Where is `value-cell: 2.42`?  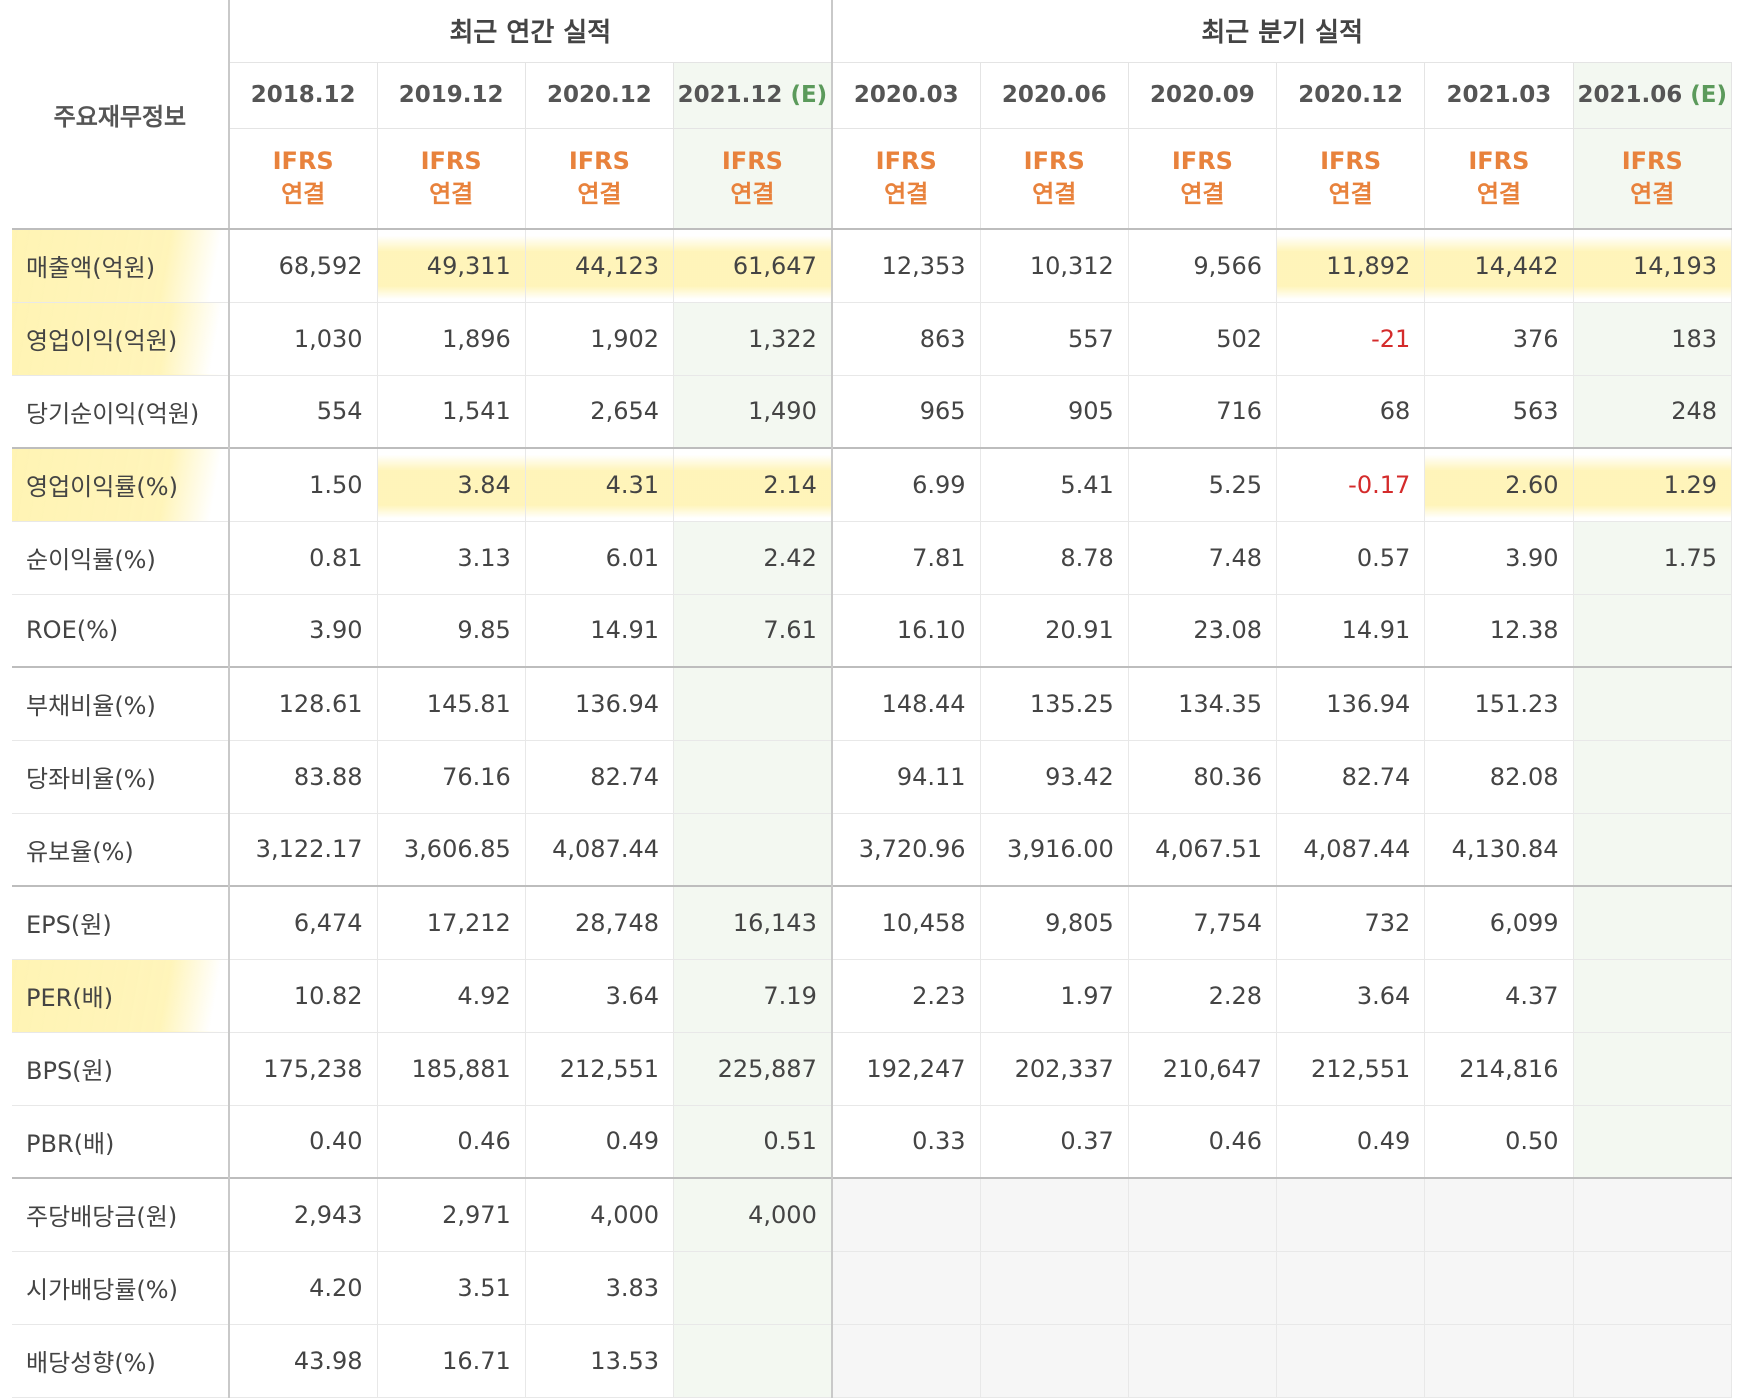 value-cell: 2.42 is located at coordinates (753, 558).